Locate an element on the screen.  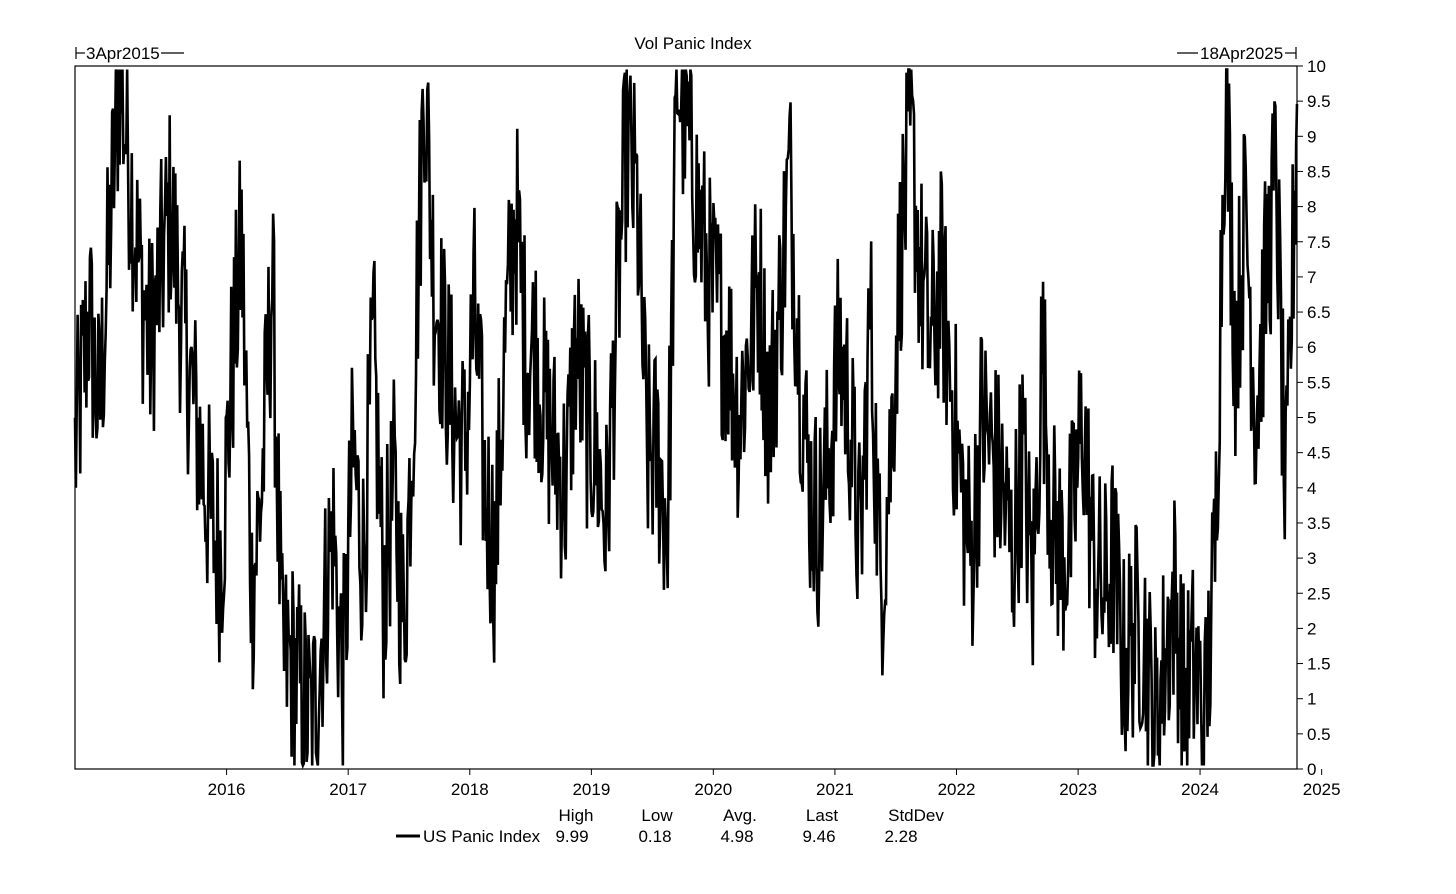
y-tick-label: 7 is located at coordinates (1311, 277).